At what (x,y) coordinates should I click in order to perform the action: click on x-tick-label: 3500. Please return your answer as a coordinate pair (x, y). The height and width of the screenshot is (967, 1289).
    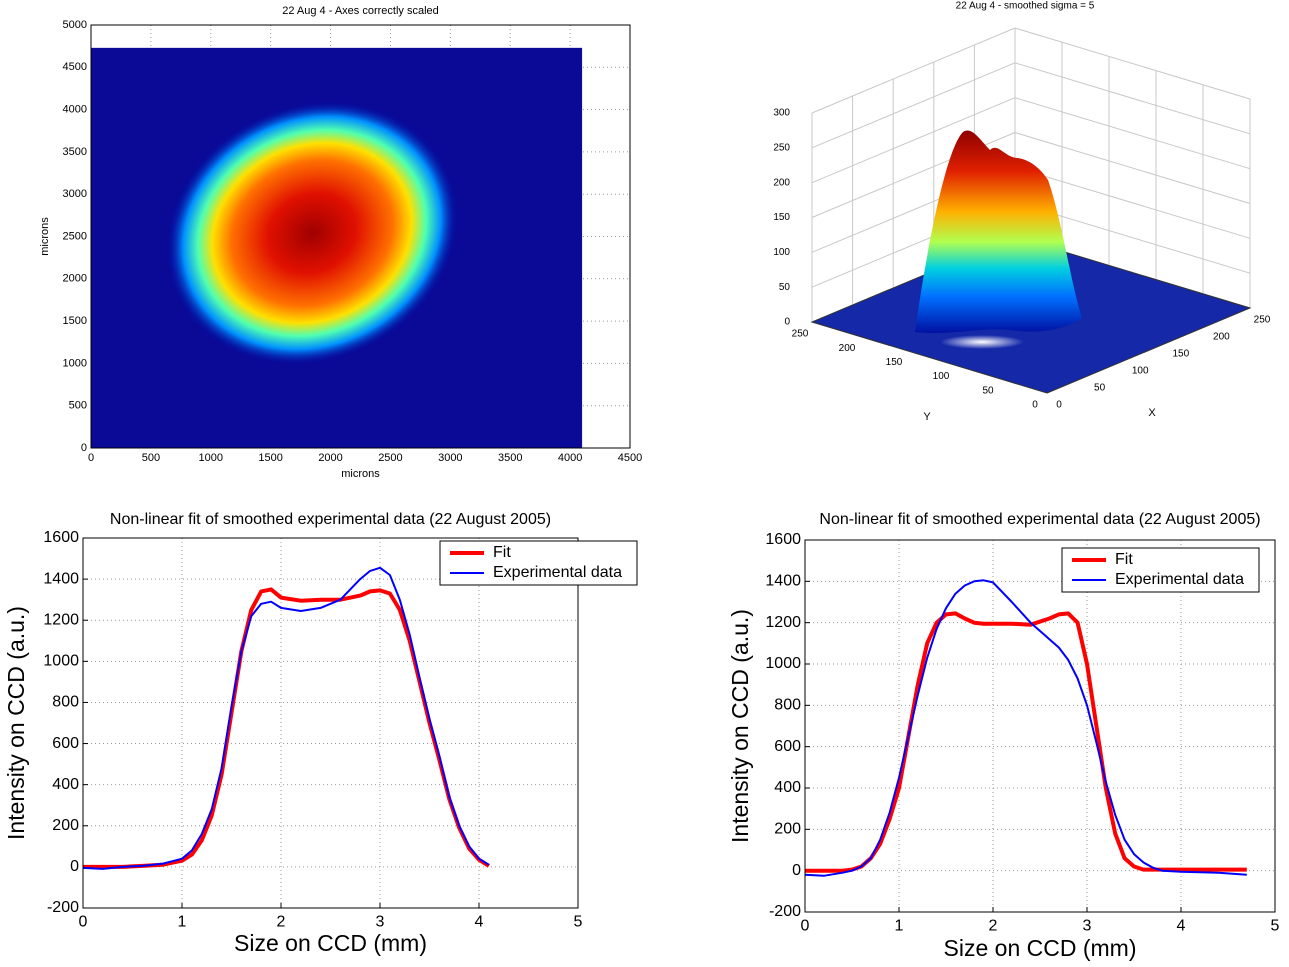
    Looking at the image, I should click on (510, 458).